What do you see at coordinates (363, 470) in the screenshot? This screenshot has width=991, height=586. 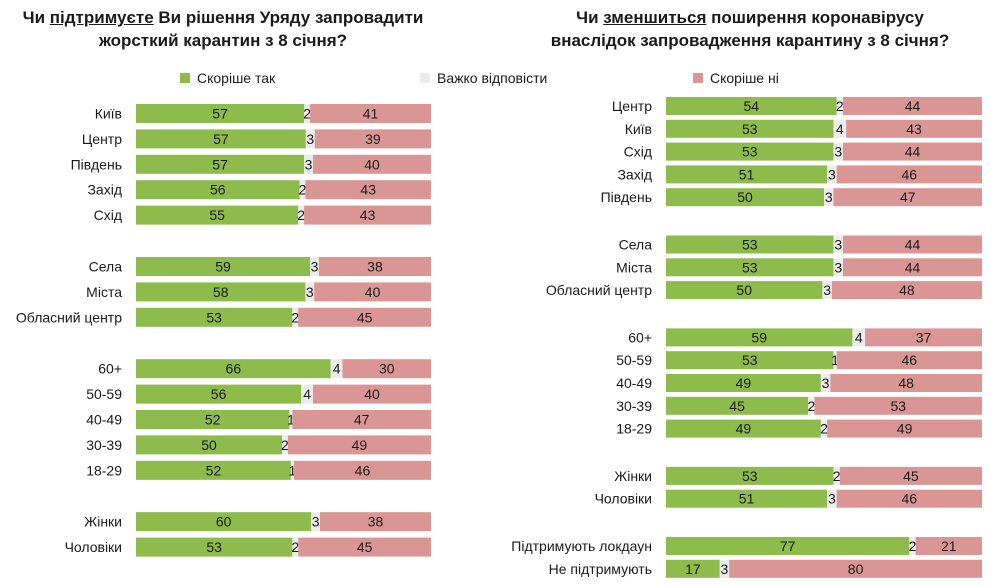 I see `data-label: 46` at bounding box center [363, 470].